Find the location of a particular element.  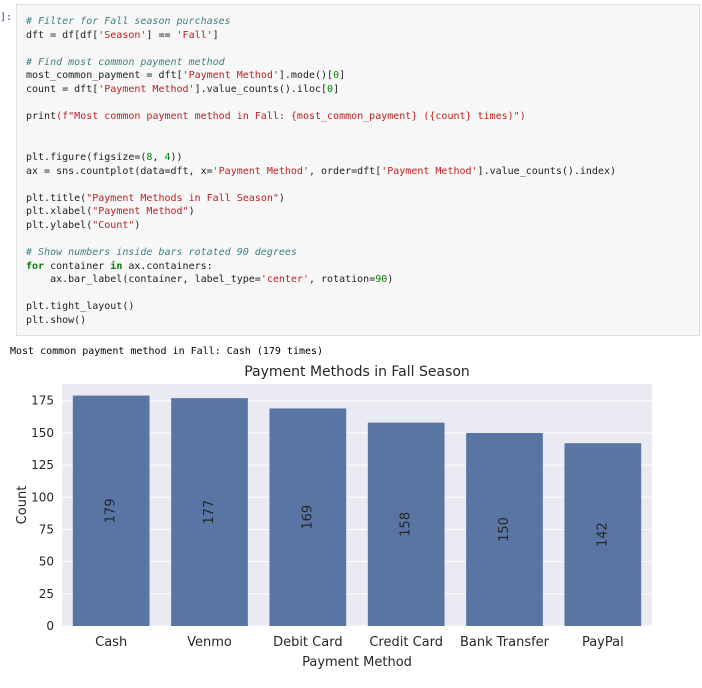

code-token: plt.ylabel( is located at coordinates (59, 225).